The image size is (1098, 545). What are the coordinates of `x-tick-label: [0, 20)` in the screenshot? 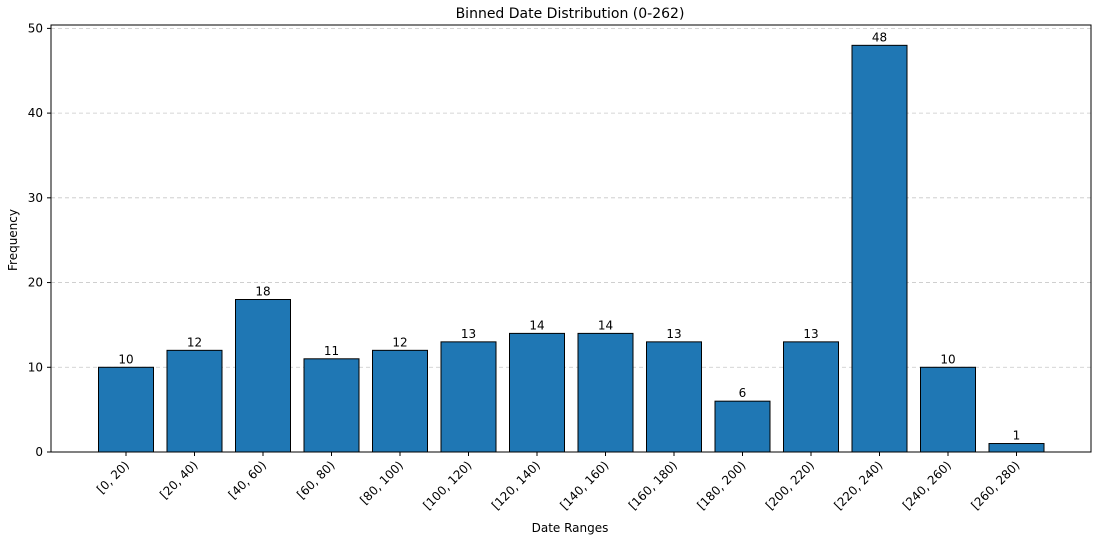 It's located at (113, 477).